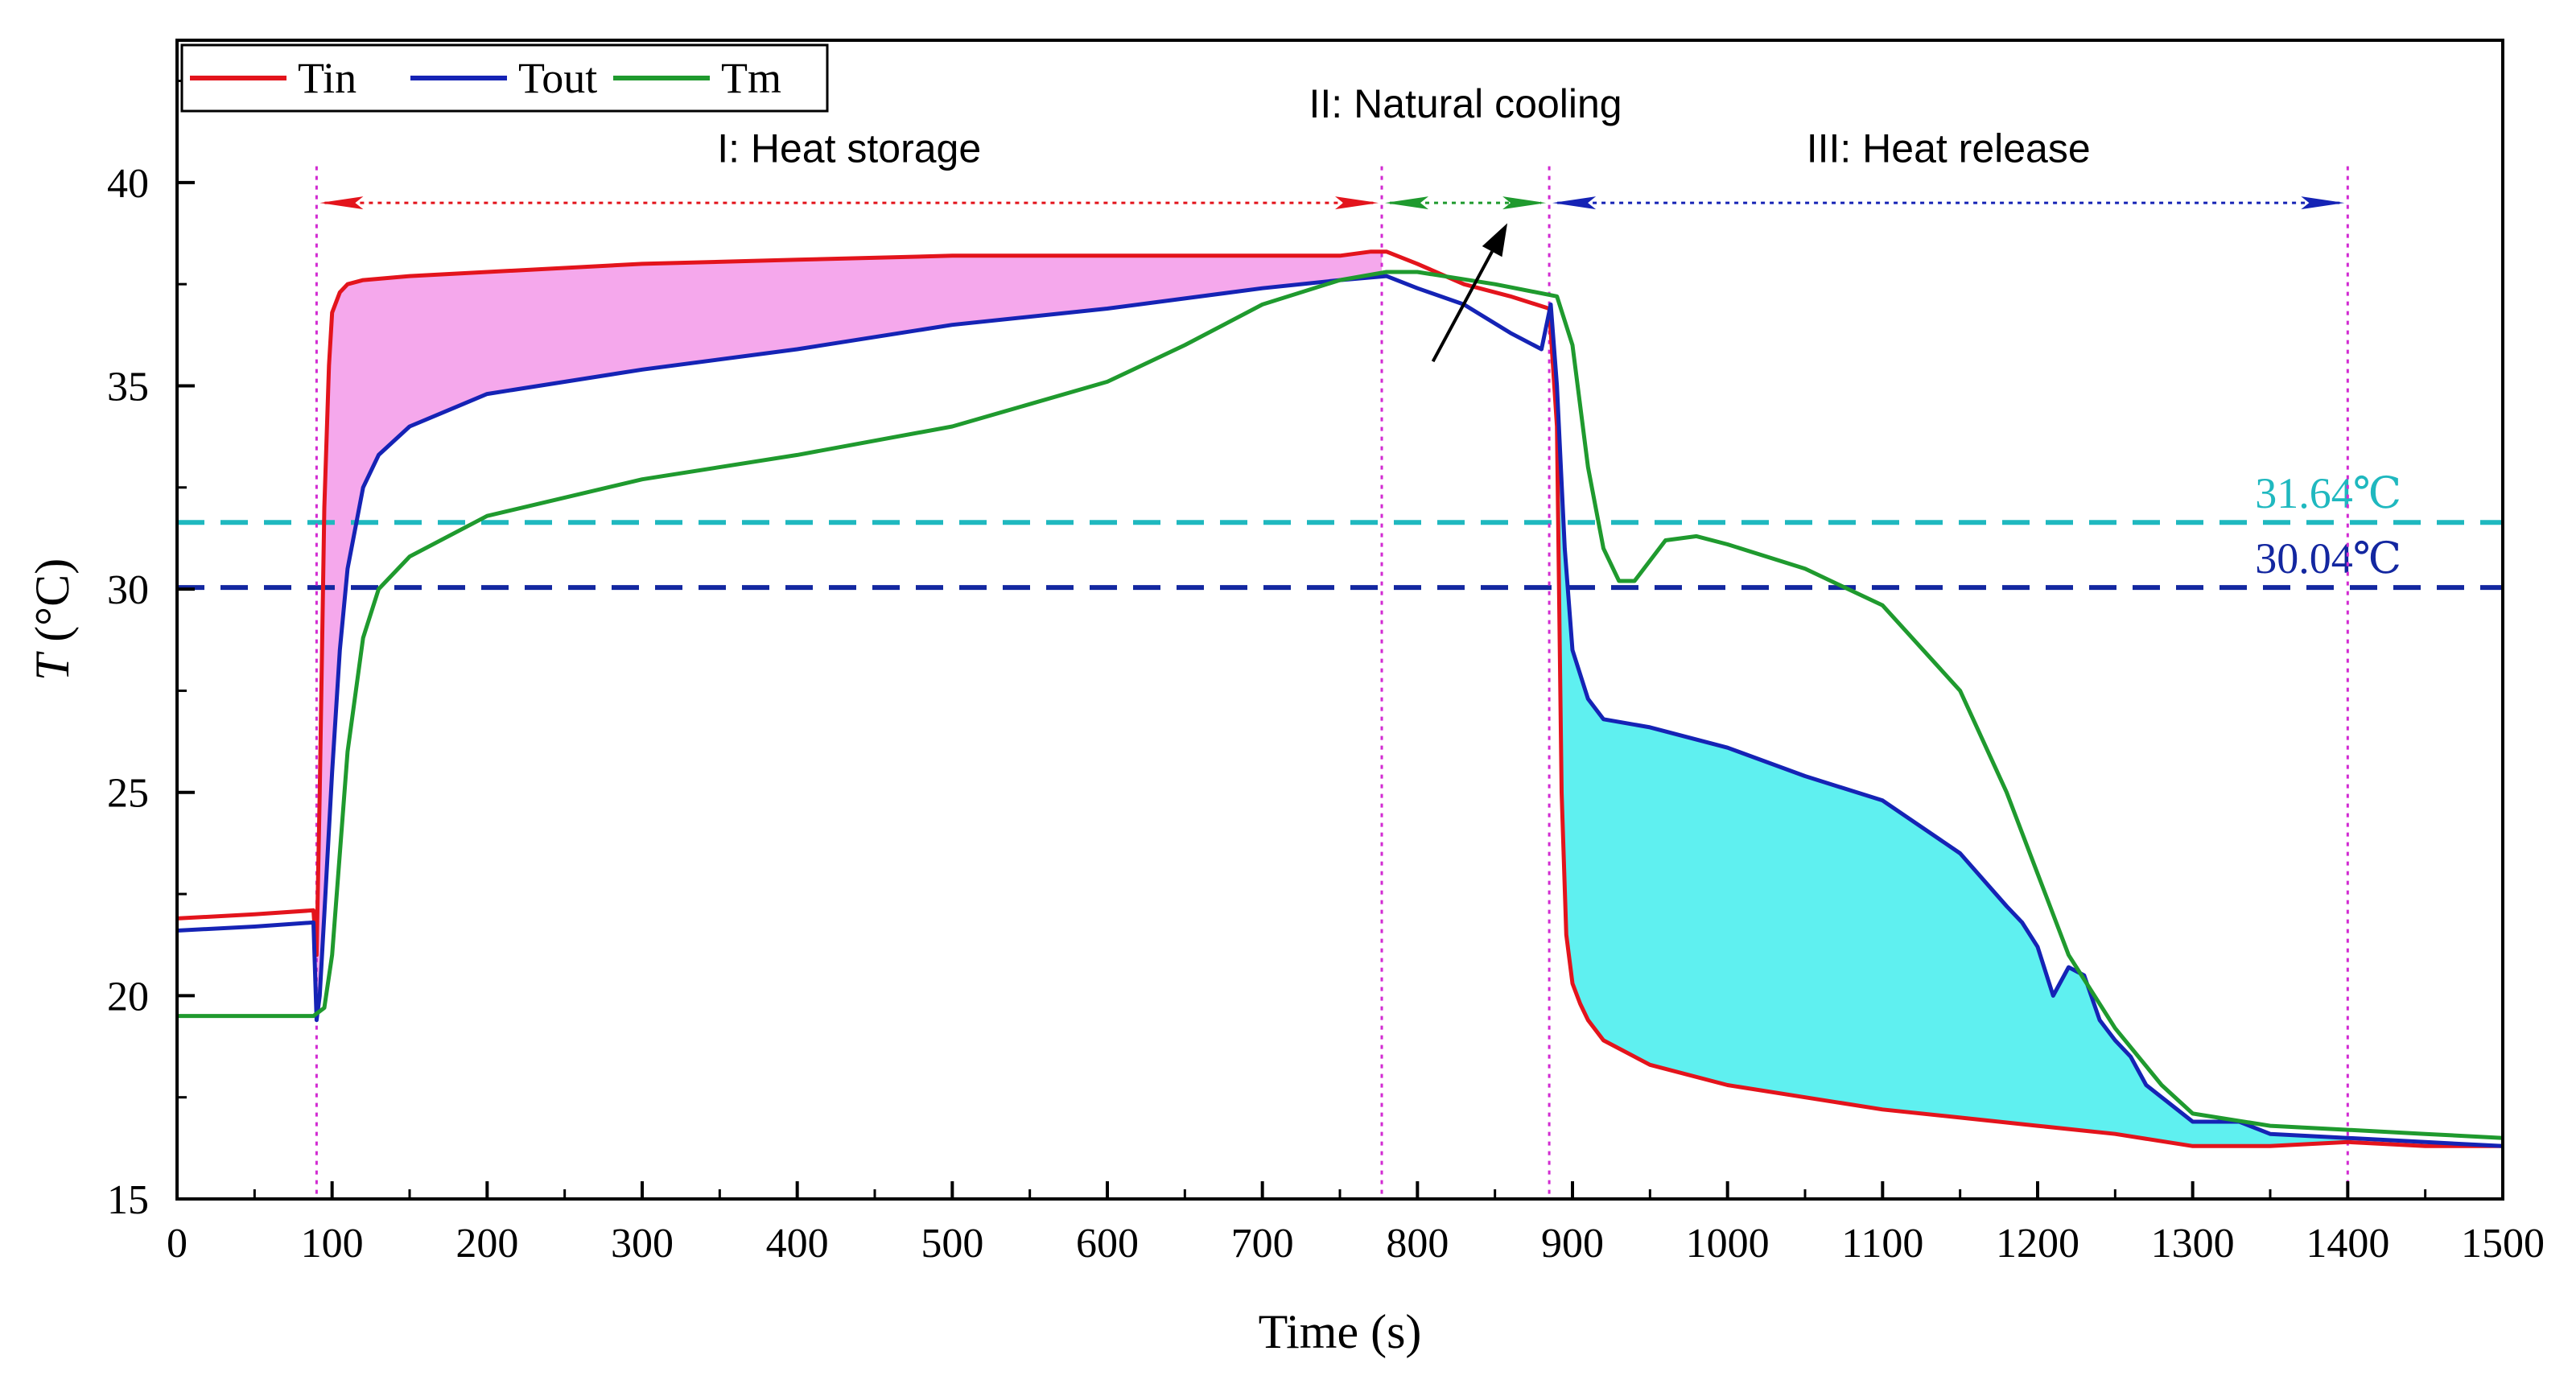 This screenshot has height=1380, width=2576. What do you see at coordinates (751, 78) in the screenshot?
I see `legend-label-tm: Tm` at bounding box center [751, 78].